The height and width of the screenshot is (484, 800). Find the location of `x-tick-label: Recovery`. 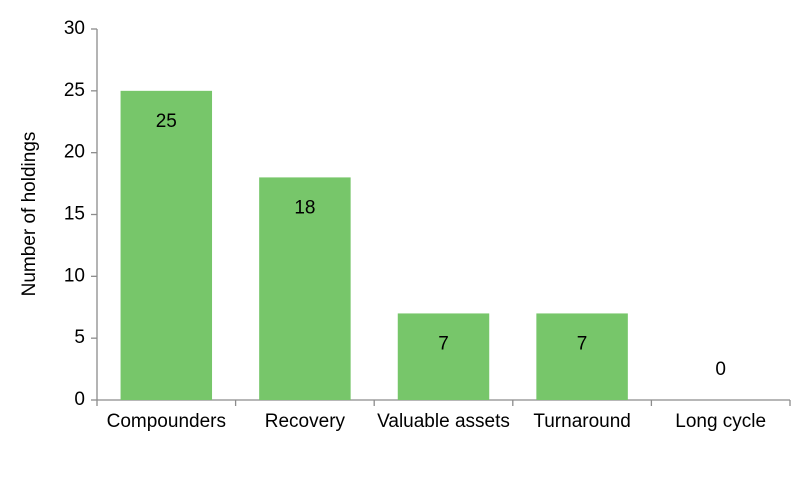

x-tick-label: Recovery is located at coordinates (305, 421).